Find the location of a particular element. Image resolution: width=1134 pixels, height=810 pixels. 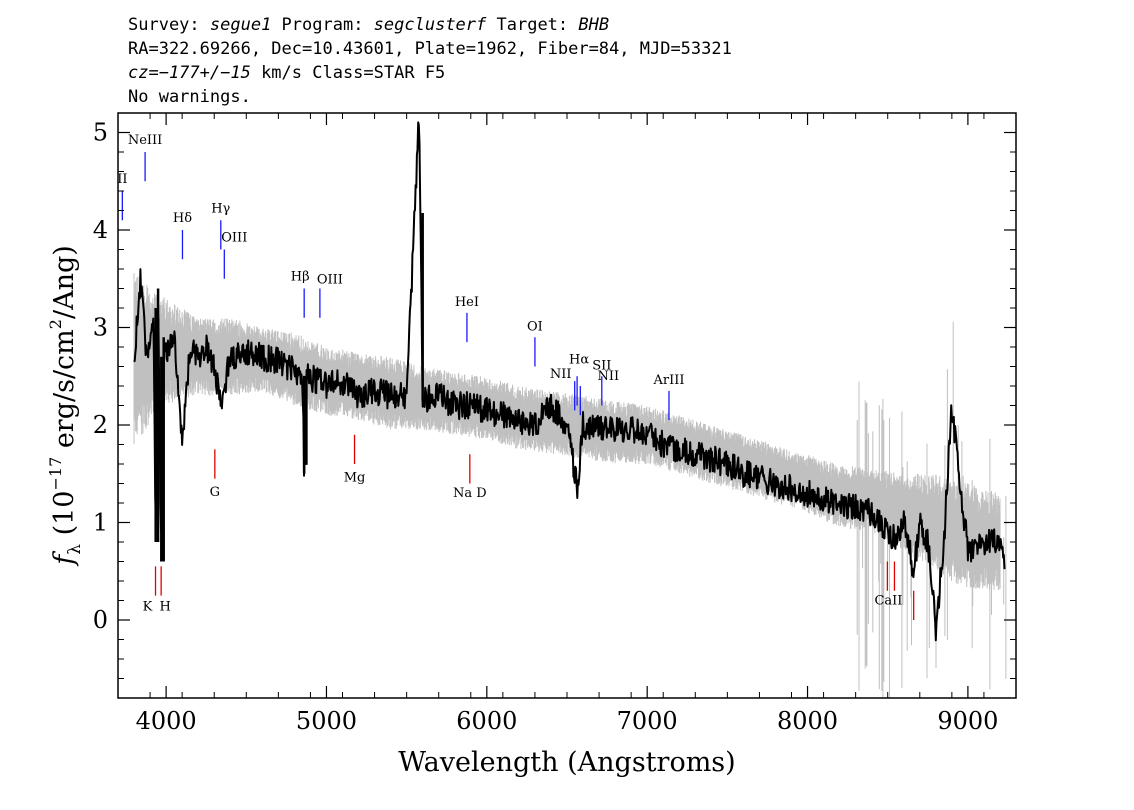

x-tick-label: 6000 is located at coordinates (486, 721).